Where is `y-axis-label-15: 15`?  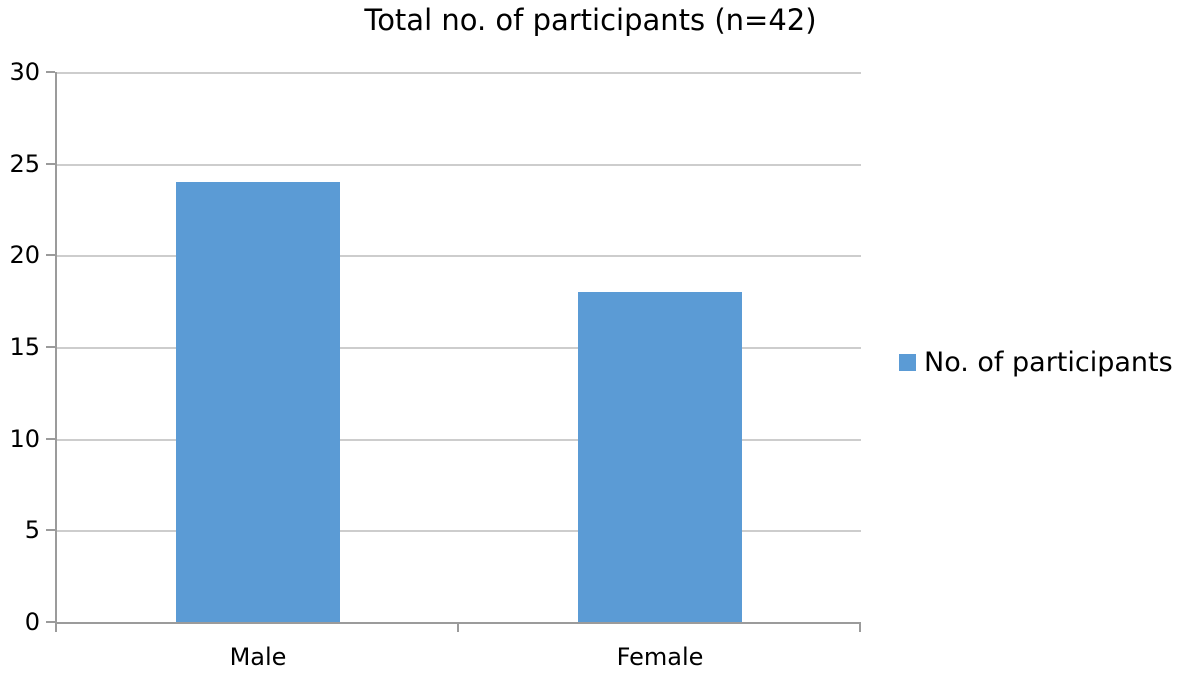 y-axis-label-15: 15 is located at coordinates (24, 347).